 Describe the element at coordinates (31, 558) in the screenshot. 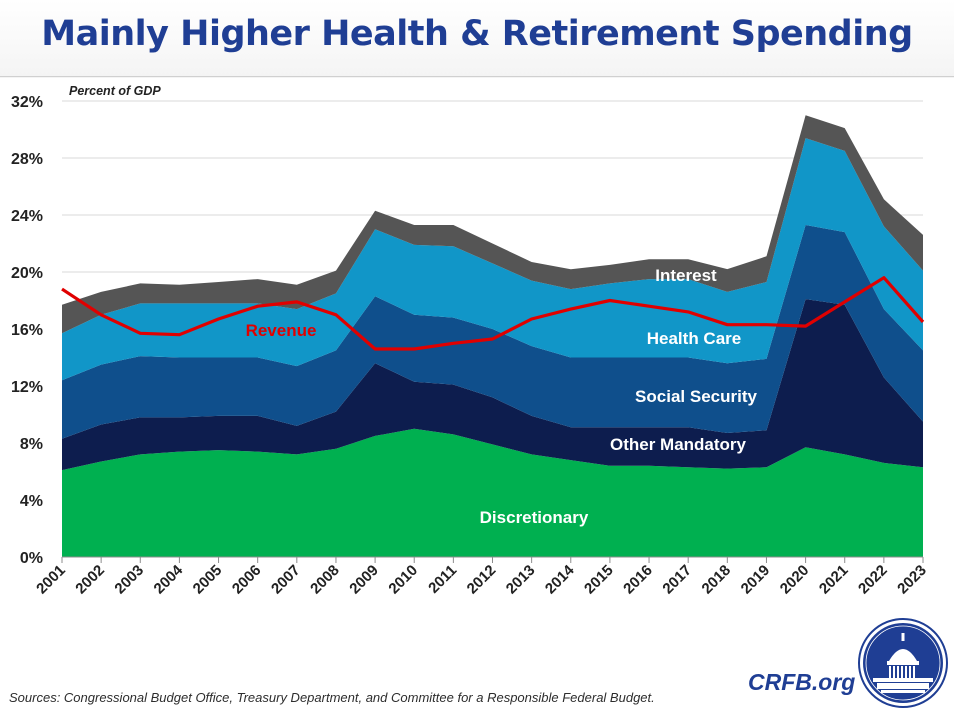

I see `y-tick-label: 0%` at that location.